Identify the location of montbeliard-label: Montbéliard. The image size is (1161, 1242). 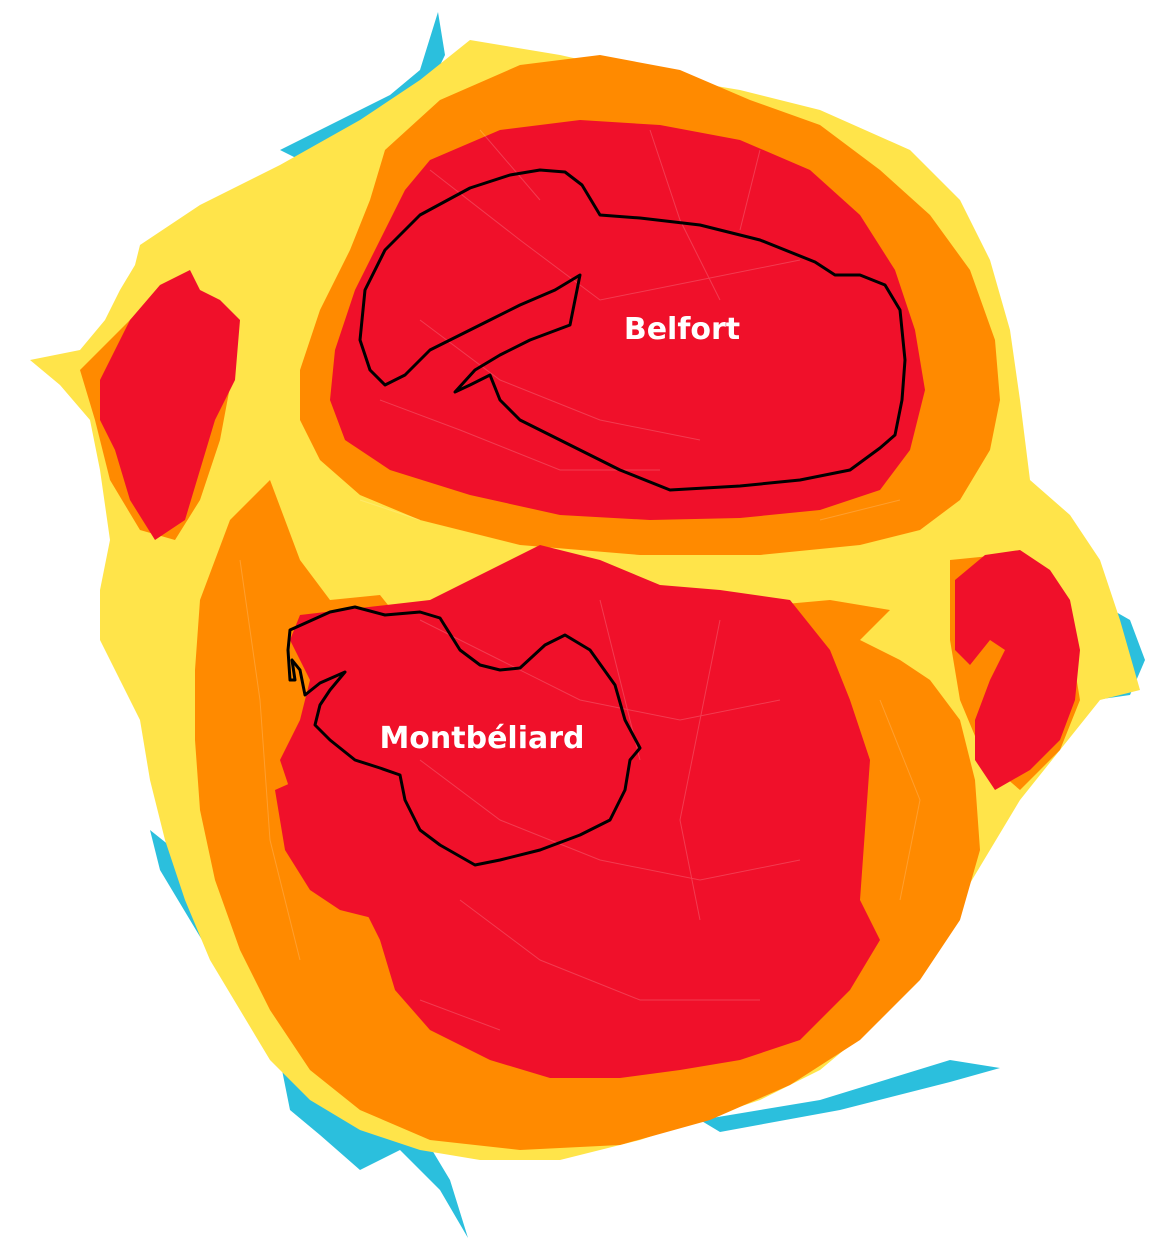
(481, 738).